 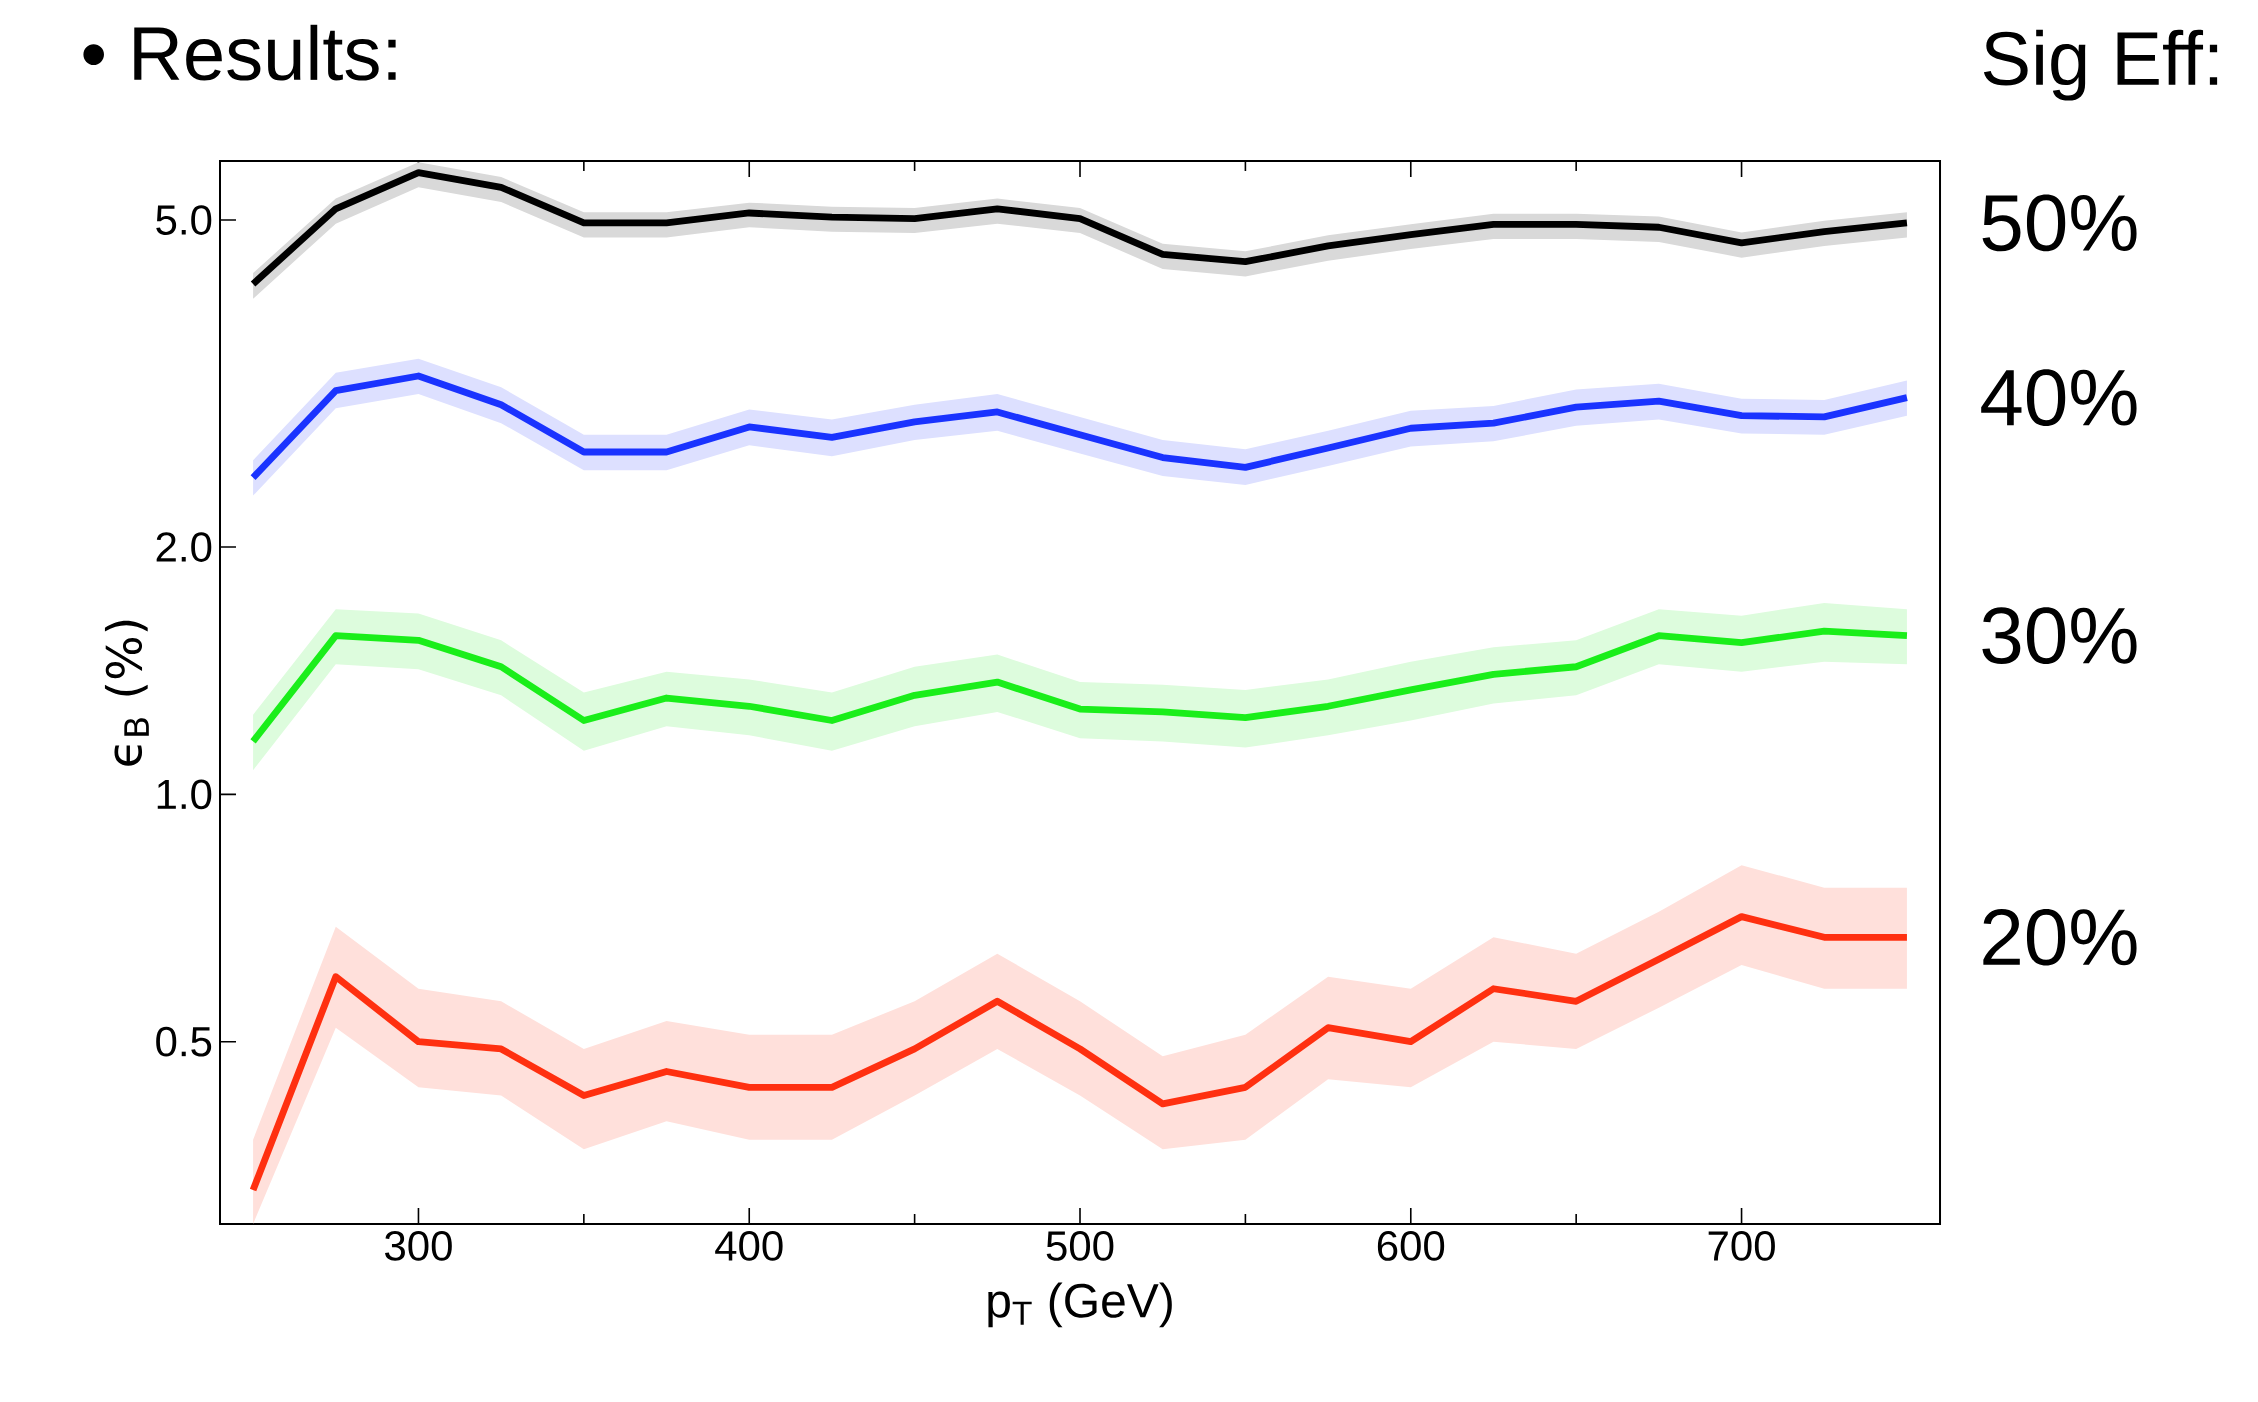 What do you see at coordinates (1741, 1246) in the screenshot?
I see `x-tick-label: 700` at bounding box center [1741, 1246].